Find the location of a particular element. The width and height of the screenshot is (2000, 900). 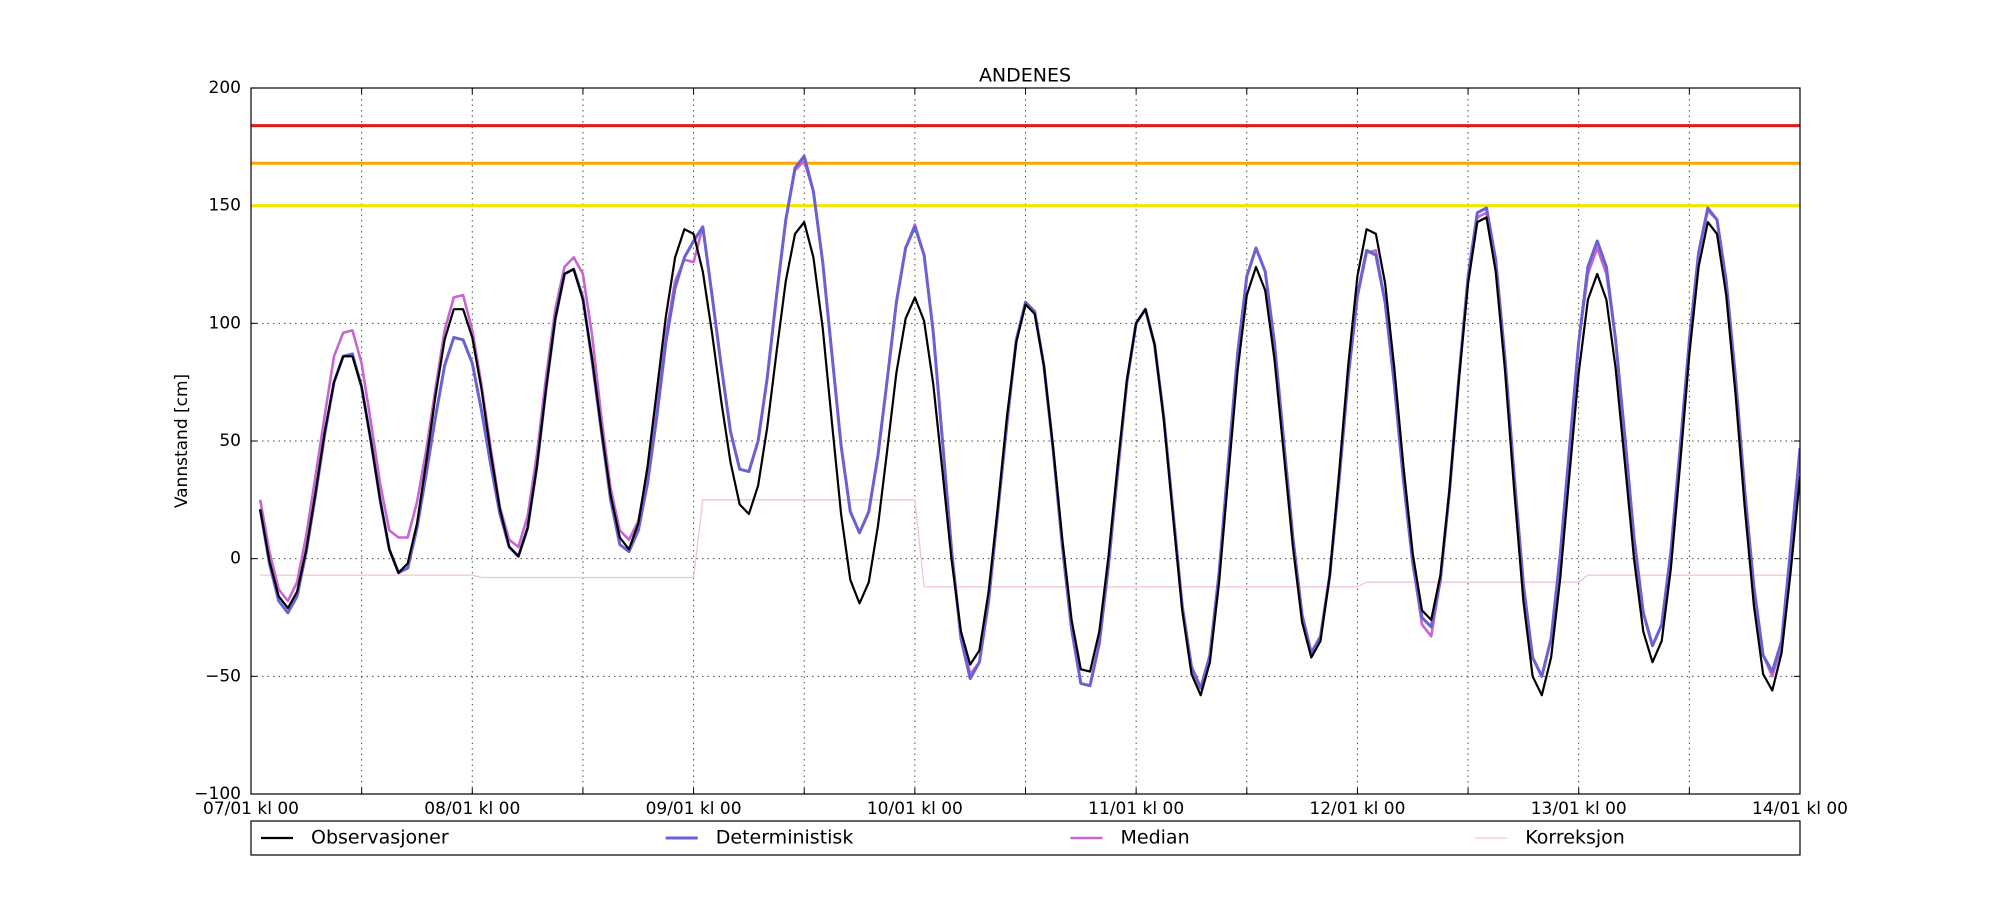

y-tick-label: 50 is located at coordinates (230, 441).